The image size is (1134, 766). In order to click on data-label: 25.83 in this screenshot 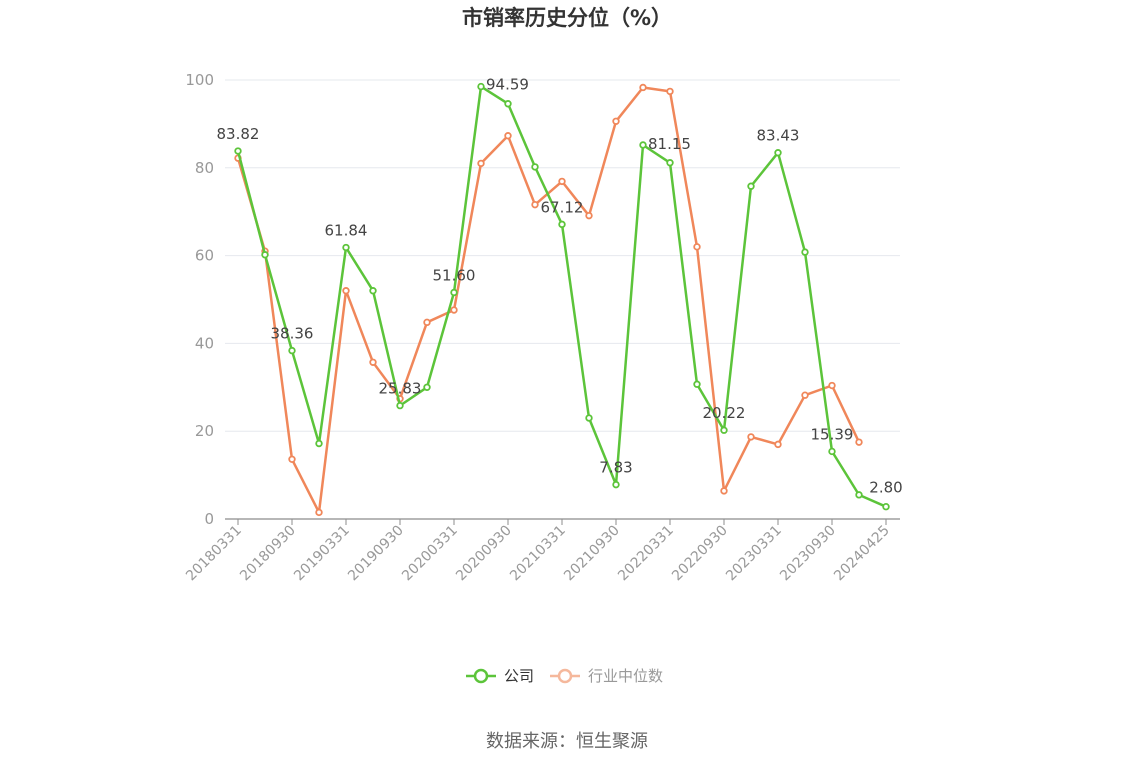, I will do `click(400, 389)`.